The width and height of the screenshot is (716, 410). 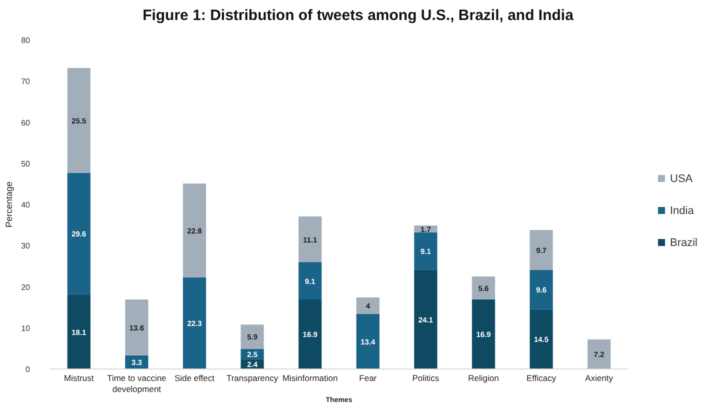 What do you see at coordinates (26, 328) in the screenshot?
I see `y-tick-label: 10` at bounding box center [26, 328].